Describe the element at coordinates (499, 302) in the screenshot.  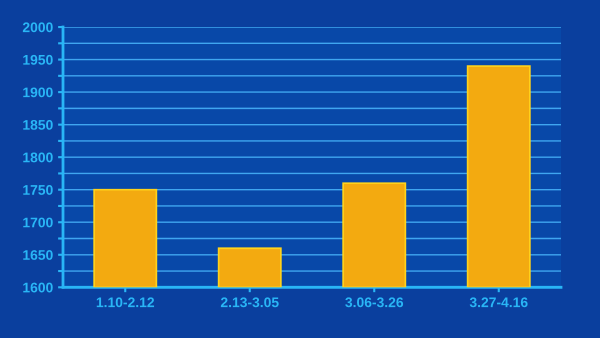
I see `x-tick-label: 3.27-4.16` at that location.